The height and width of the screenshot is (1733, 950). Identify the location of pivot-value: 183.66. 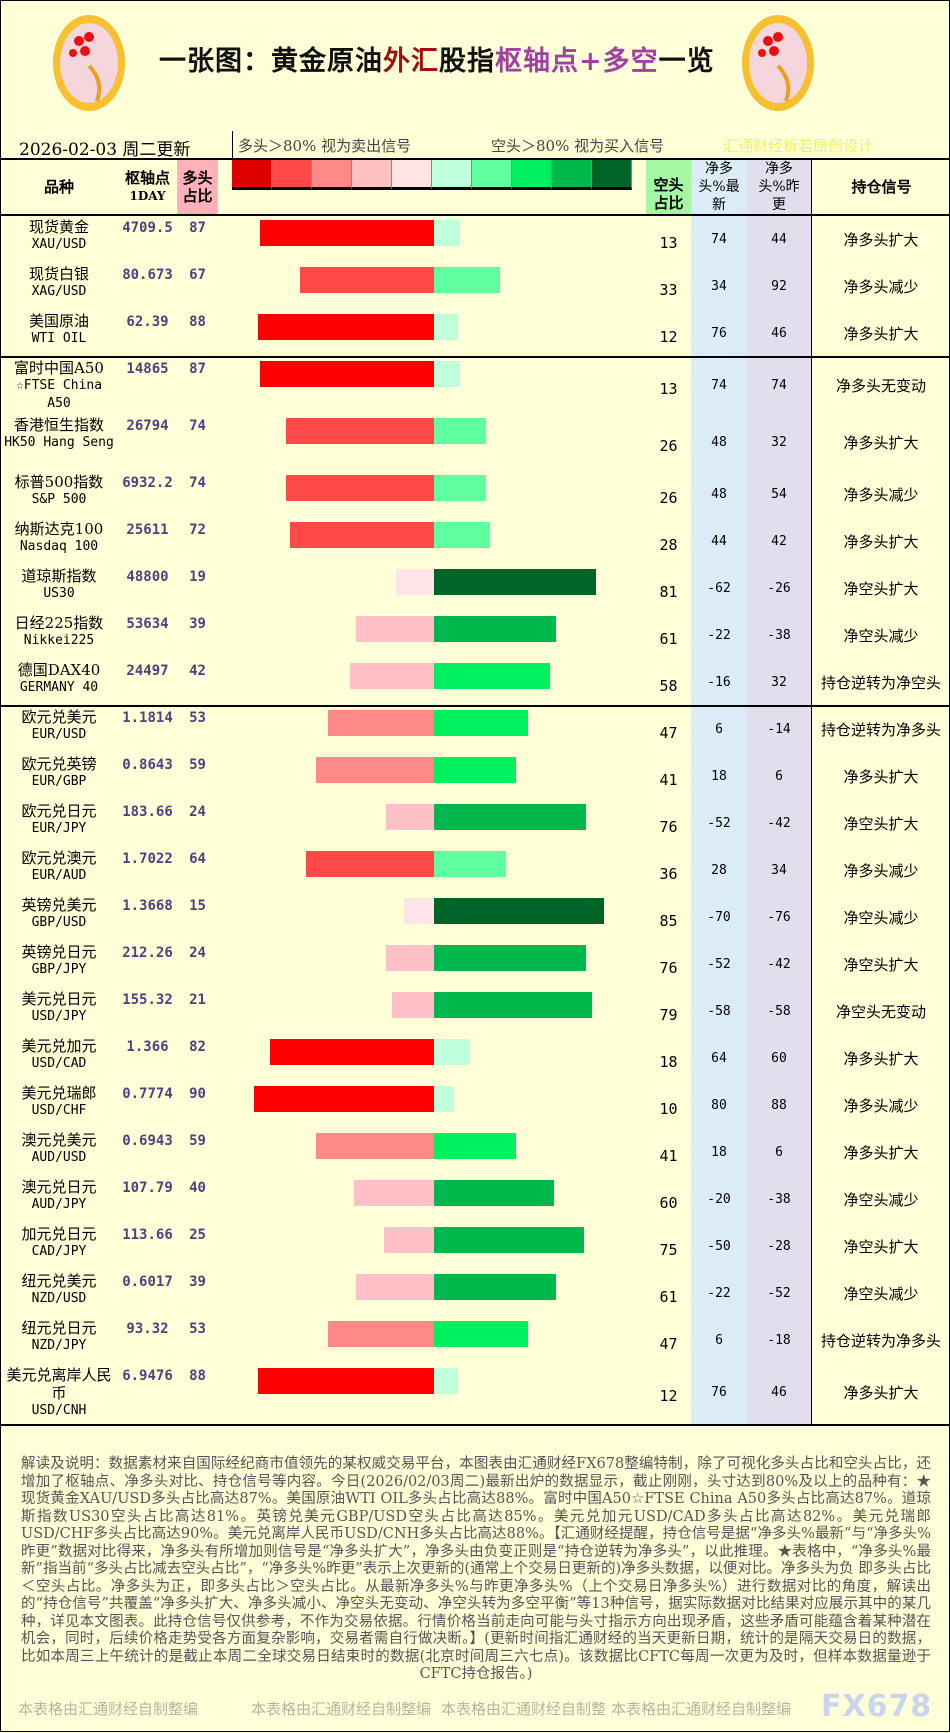
(147, 812).